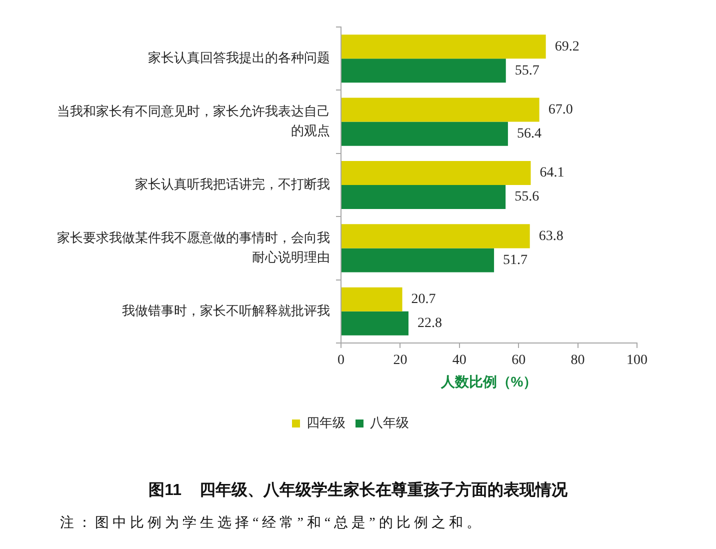 The width and height of the screenshot is (716, 549). What do you see at coordinates (193, 121) in the screenshot?
I see `y-tick-label: 当我和家长有不同意见时，家长允许我表达自己的观点` at bounding box center [193, 121].